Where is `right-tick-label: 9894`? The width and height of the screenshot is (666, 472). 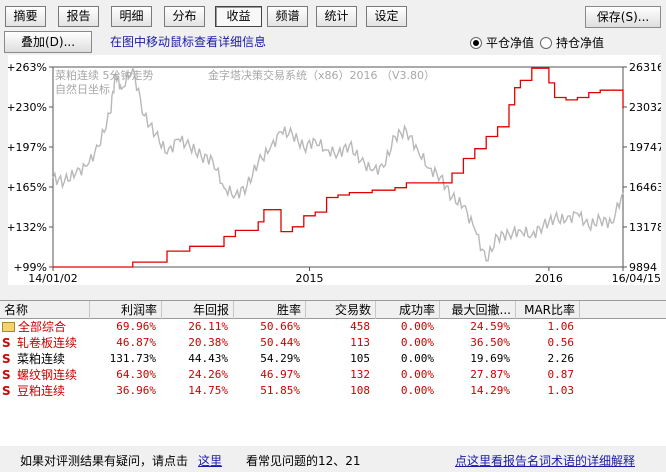
right-tick-label: 9894 is located at coordinates (643, 267).